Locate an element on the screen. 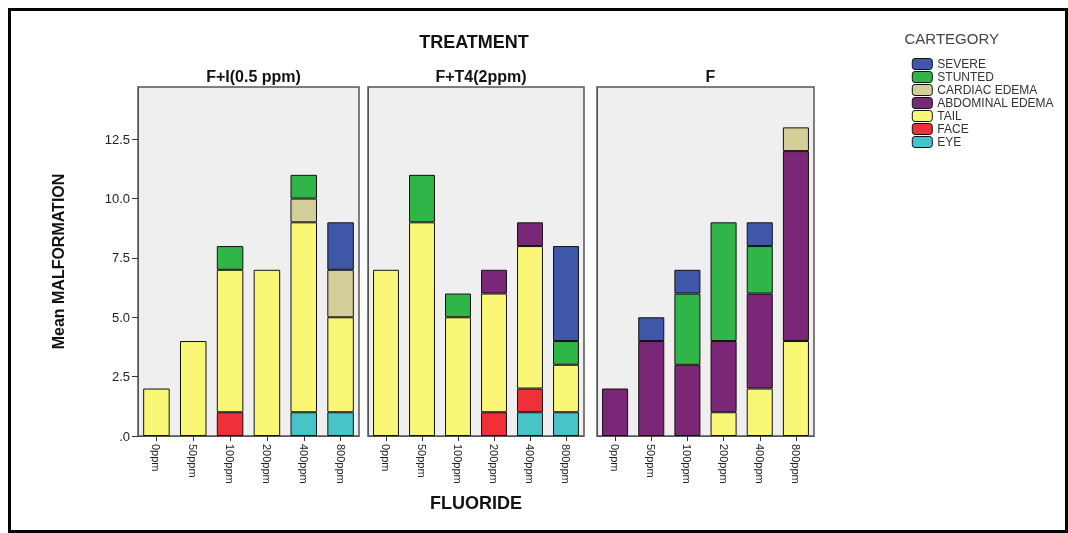  chart-title: F+I(0.5 ppm) is located at coordinates (253, 76).